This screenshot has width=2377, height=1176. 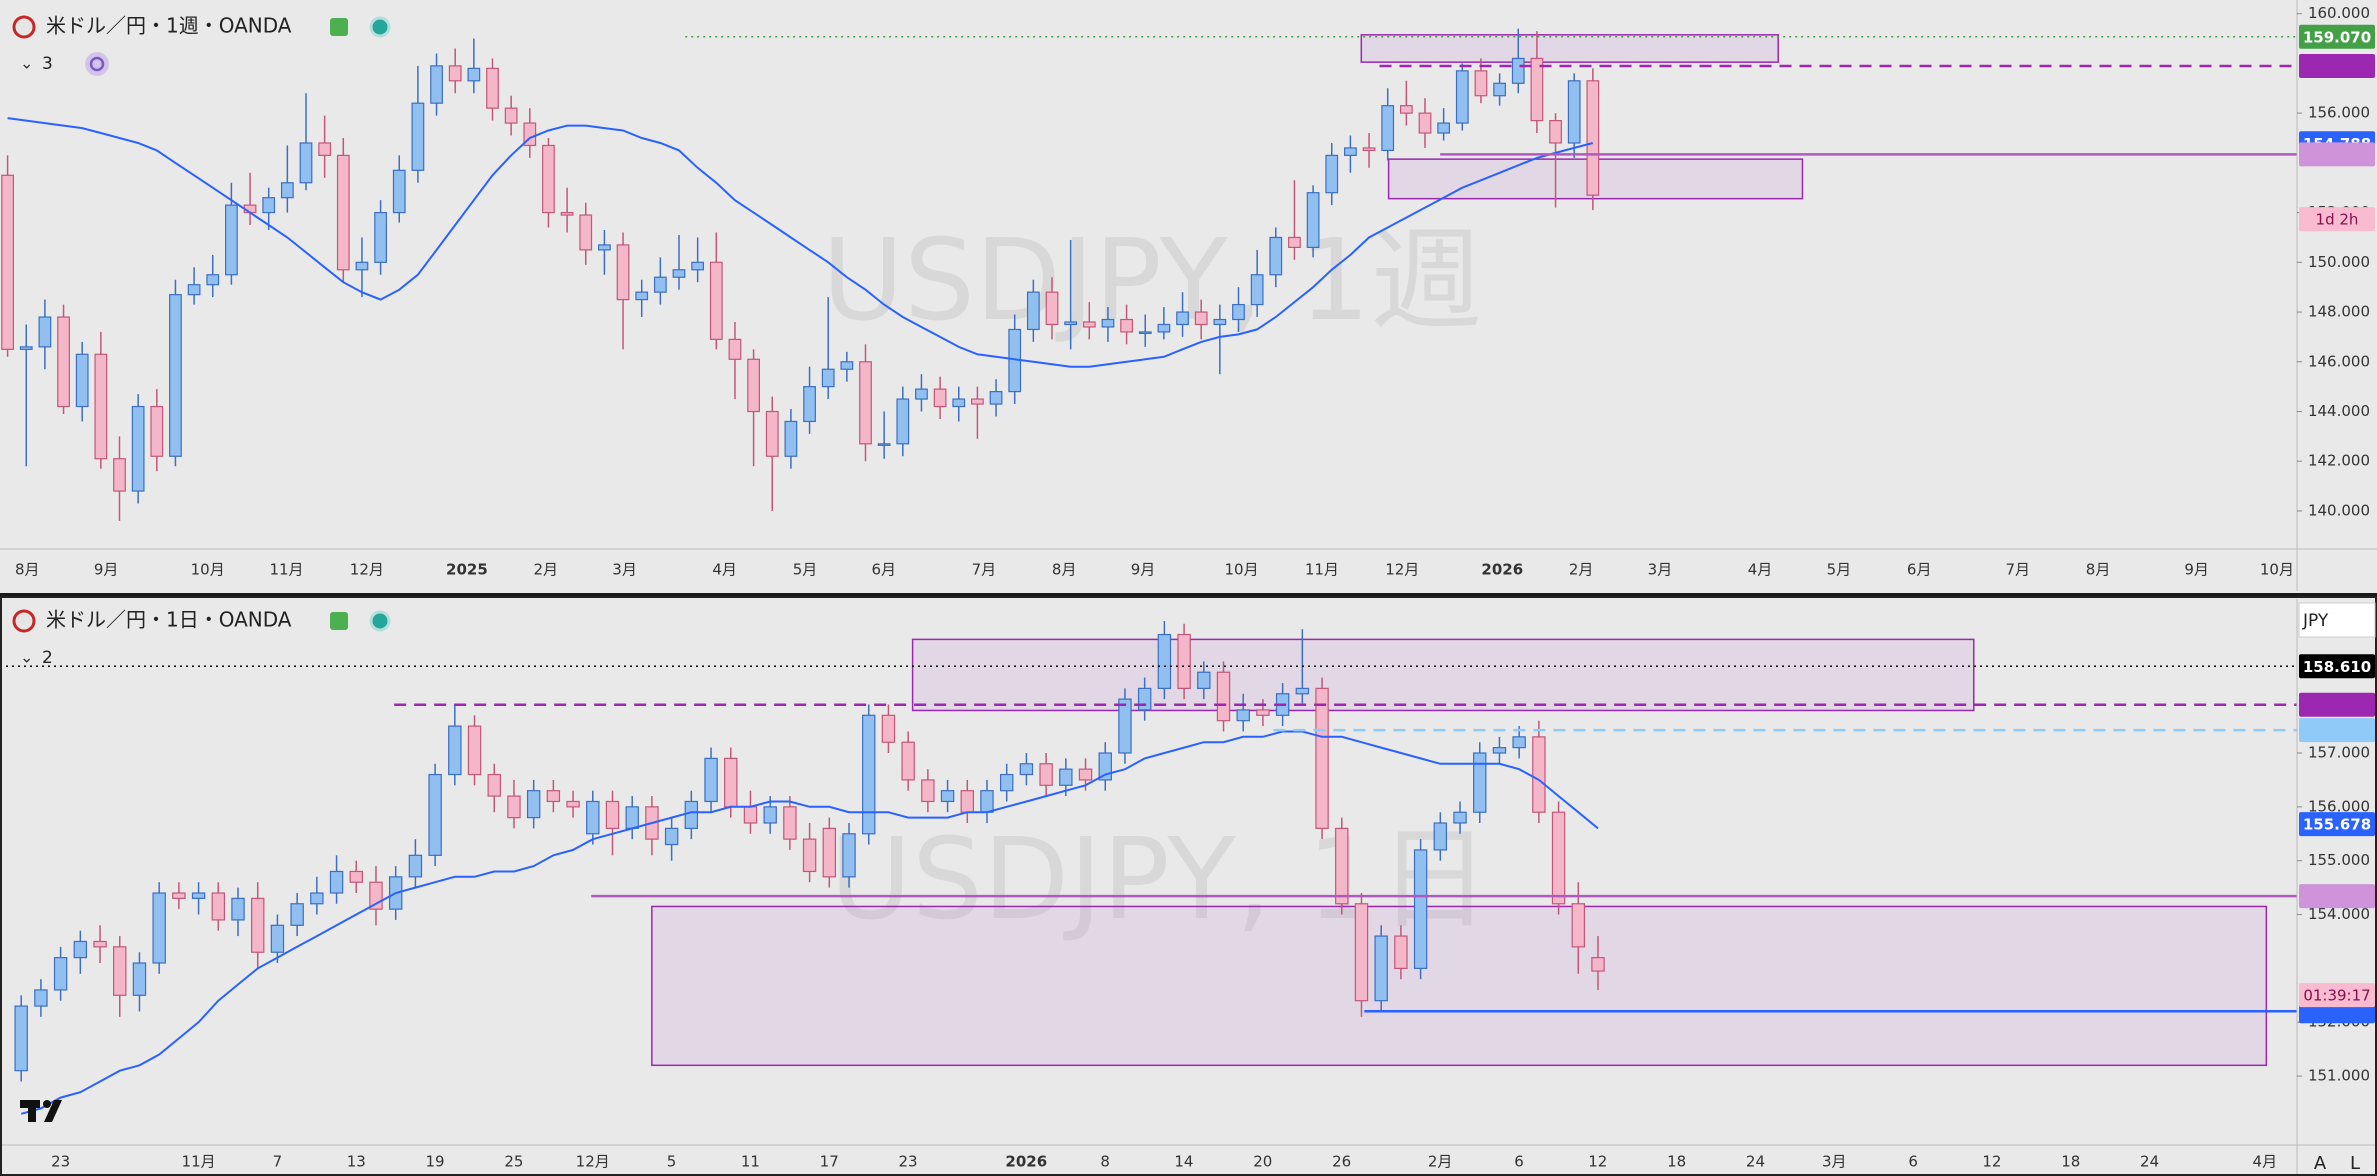 I want to click on sync-icon, so click(x=97, y=64).